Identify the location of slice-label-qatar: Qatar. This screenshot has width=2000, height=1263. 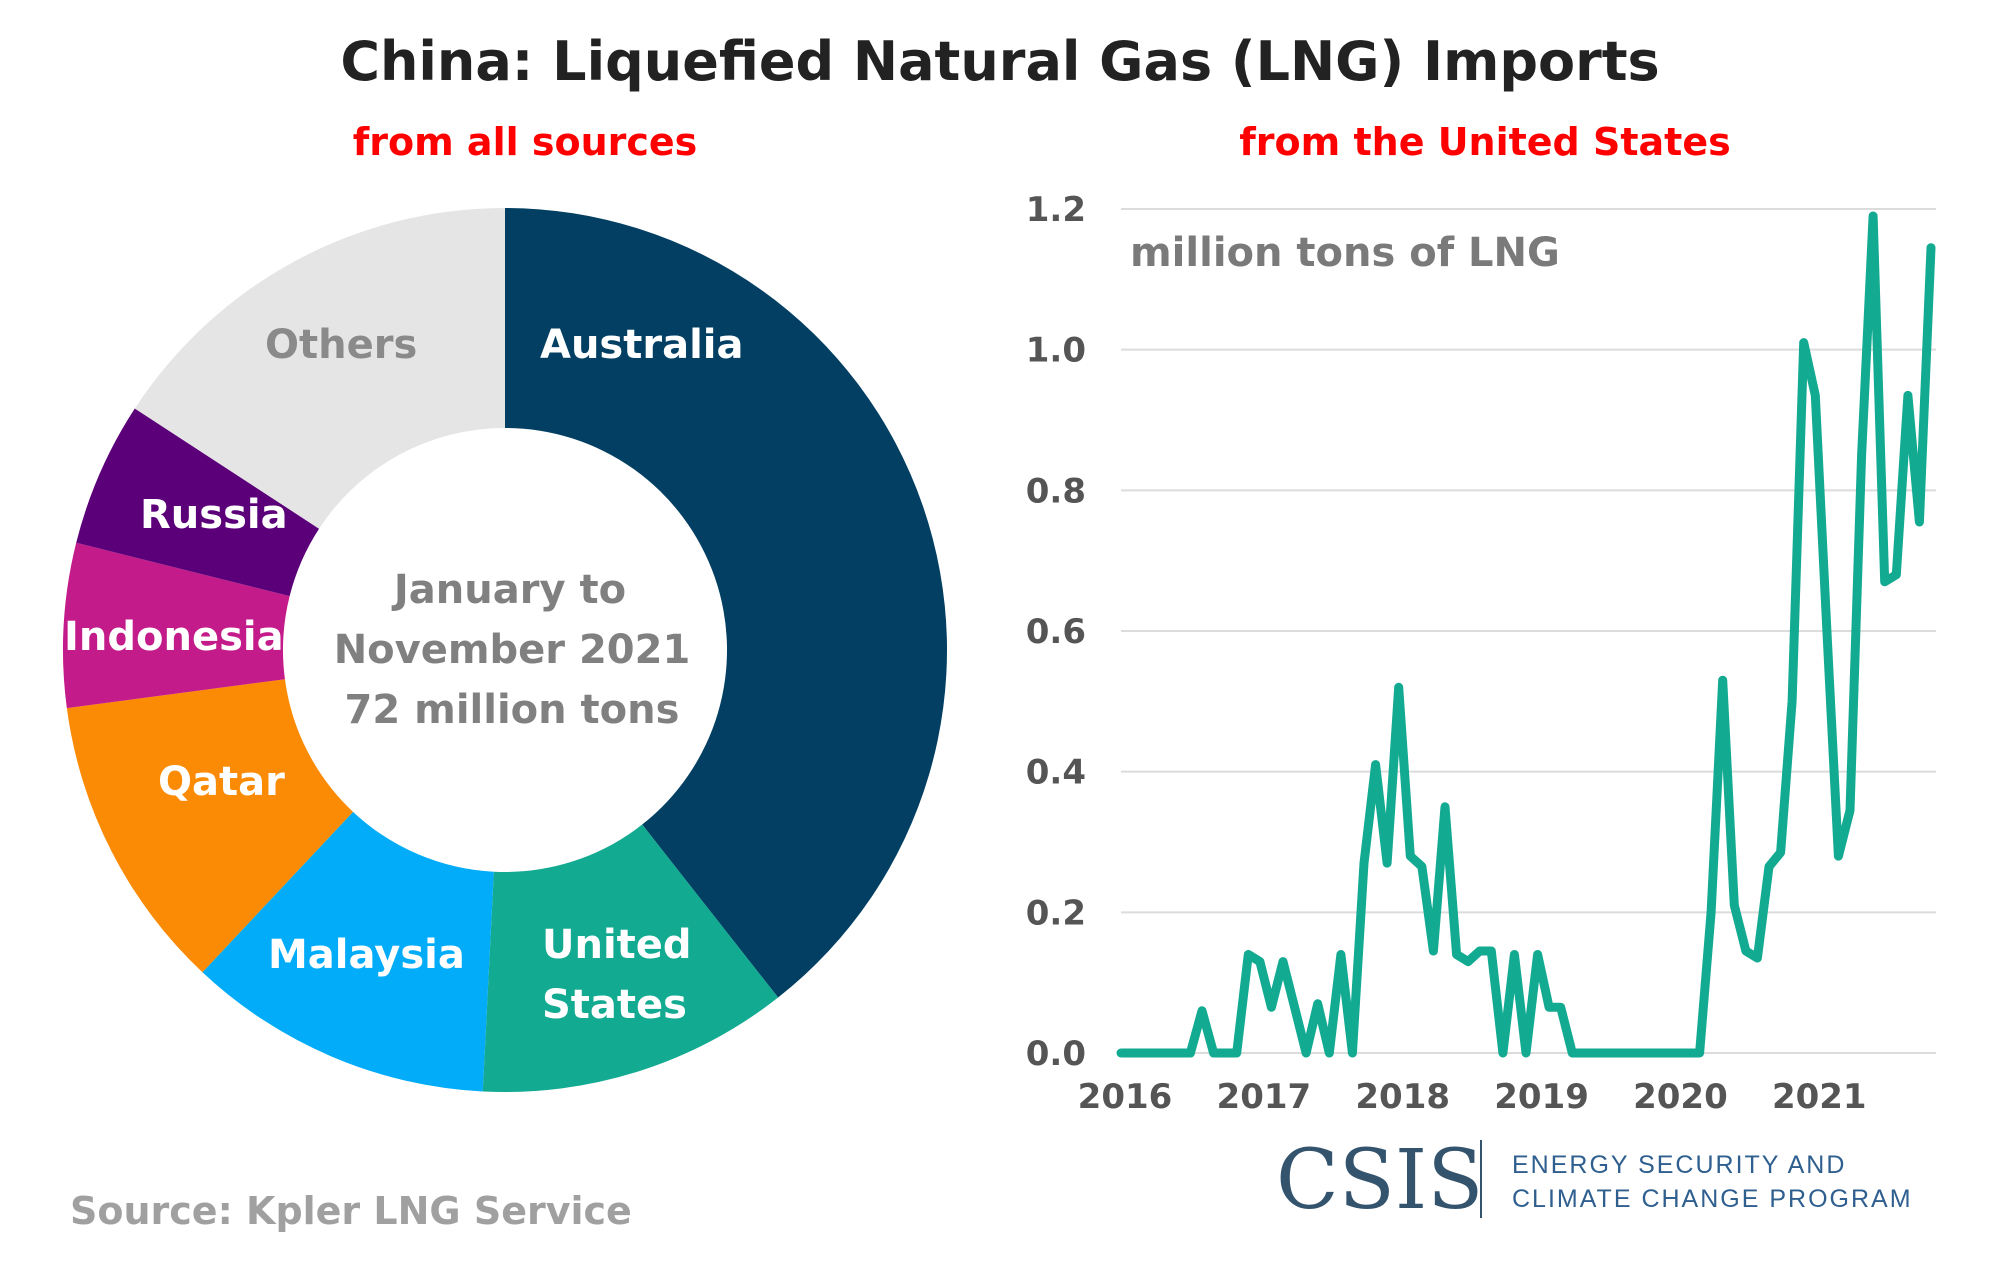
(221, 782).